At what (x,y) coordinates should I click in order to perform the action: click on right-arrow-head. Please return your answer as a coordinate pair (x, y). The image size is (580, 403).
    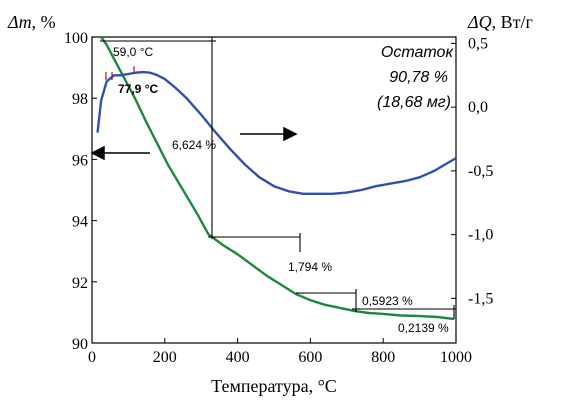
    Looking at the image, I should click on (290, 134).